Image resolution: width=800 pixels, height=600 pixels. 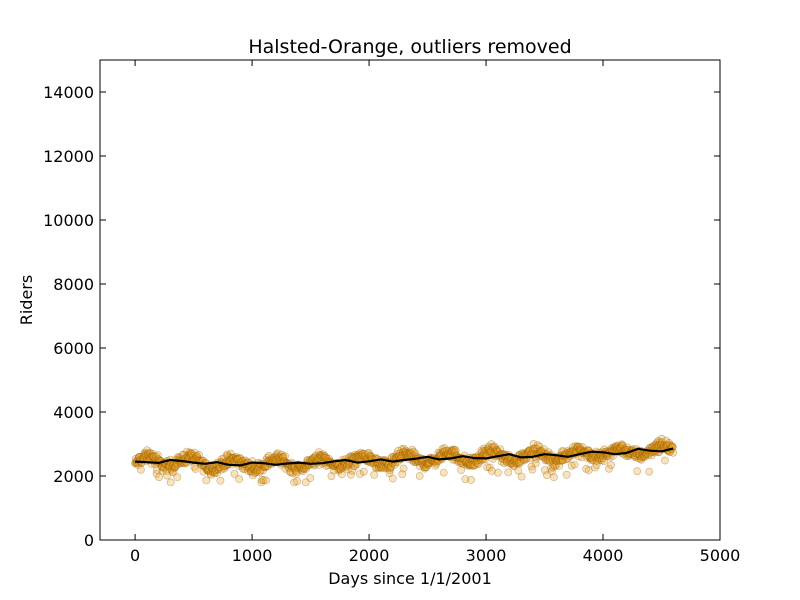 What do you see at coordinates (73, 348) in the screenshot?
I see `y-tick-label: 6000` at bounding box center [73, 348].